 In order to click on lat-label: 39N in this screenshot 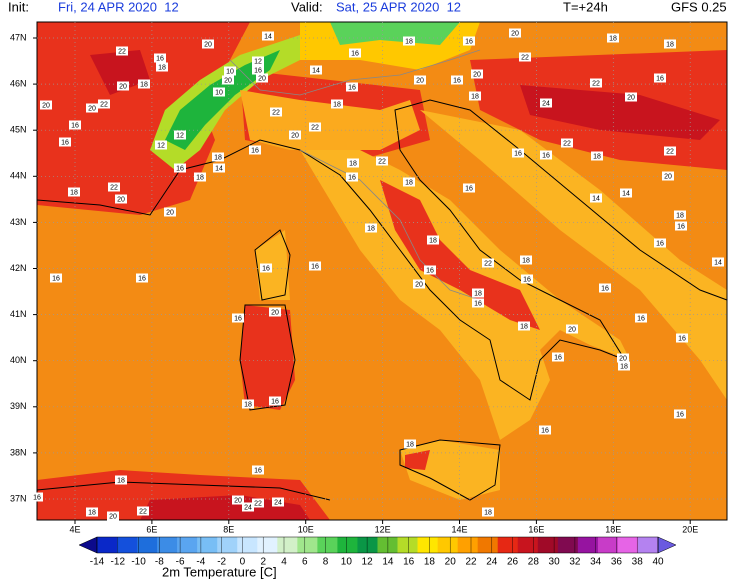, I will do `click(18, 406)`.